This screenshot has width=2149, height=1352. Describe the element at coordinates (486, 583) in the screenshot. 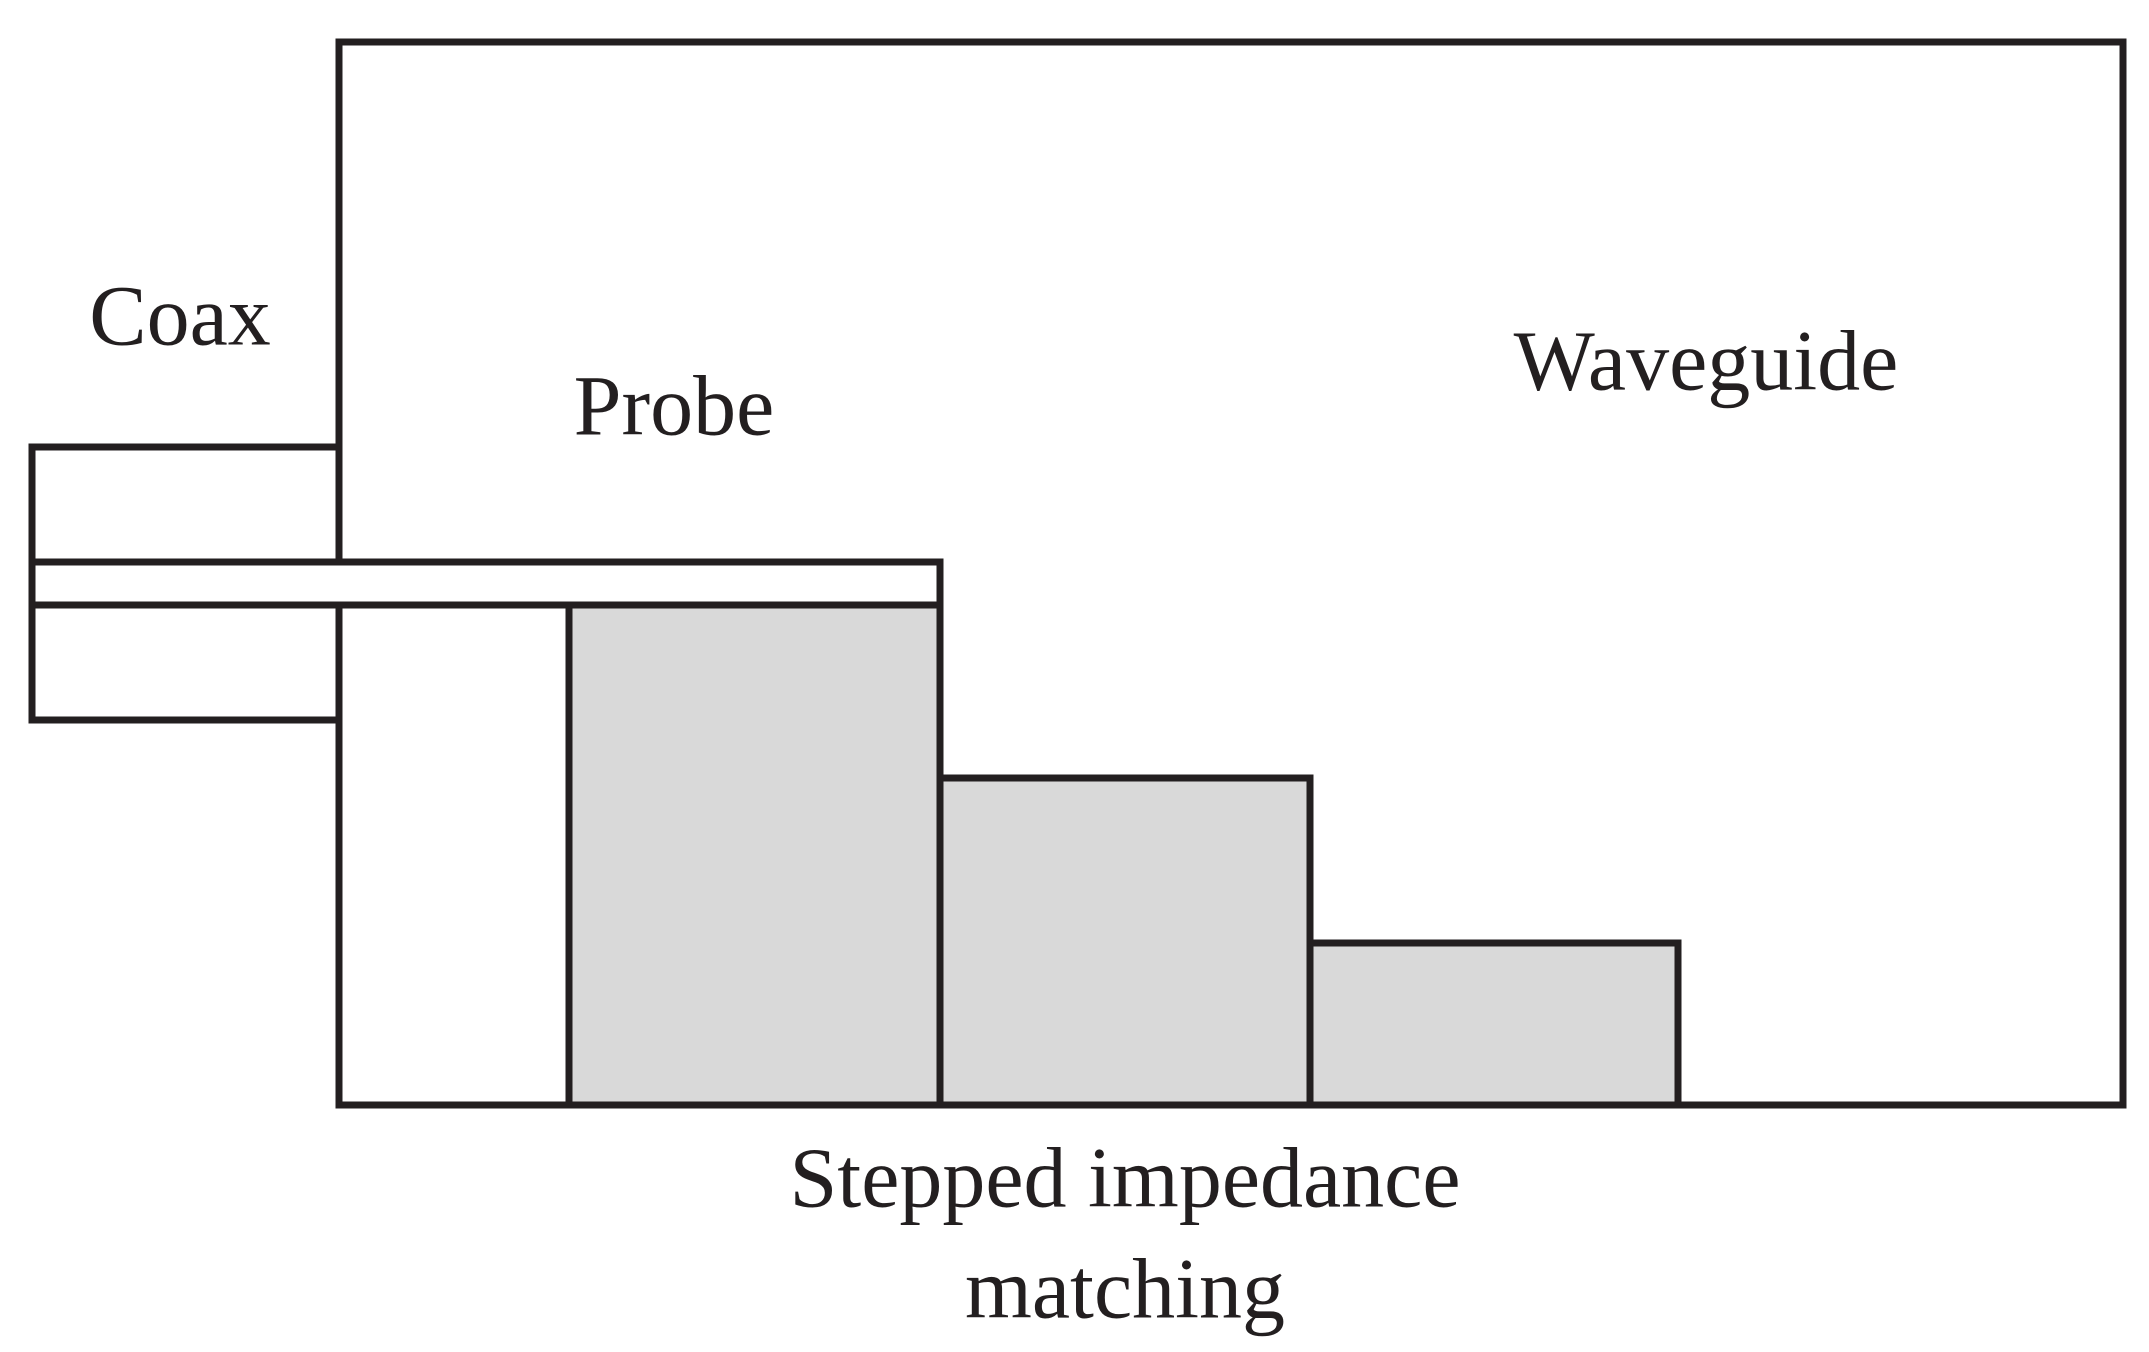

I see `probe-pin` at that location.